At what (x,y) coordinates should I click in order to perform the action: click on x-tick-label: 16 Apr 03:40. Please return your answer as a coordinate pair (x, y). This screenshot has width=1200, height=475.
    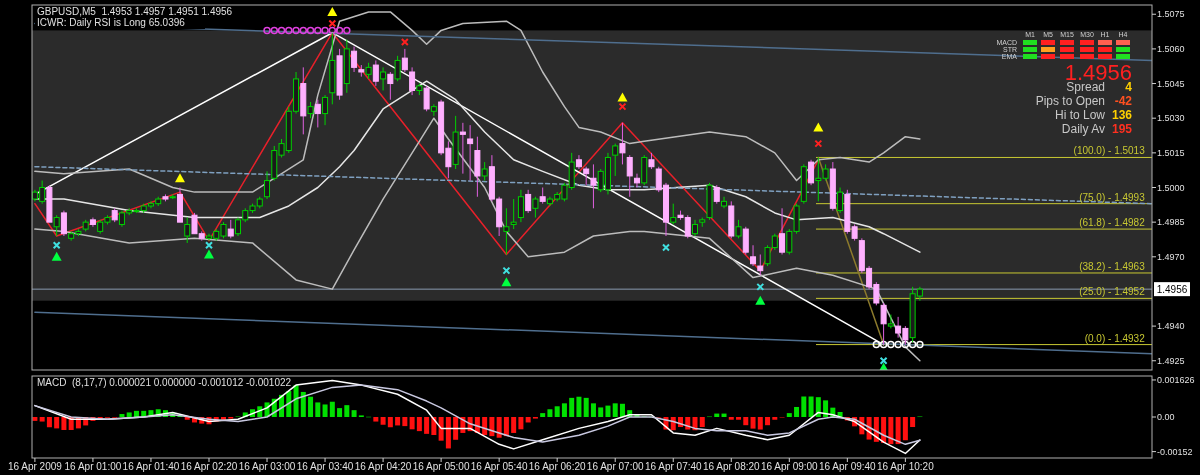
    Looking at the image, I should click on (325, 466).